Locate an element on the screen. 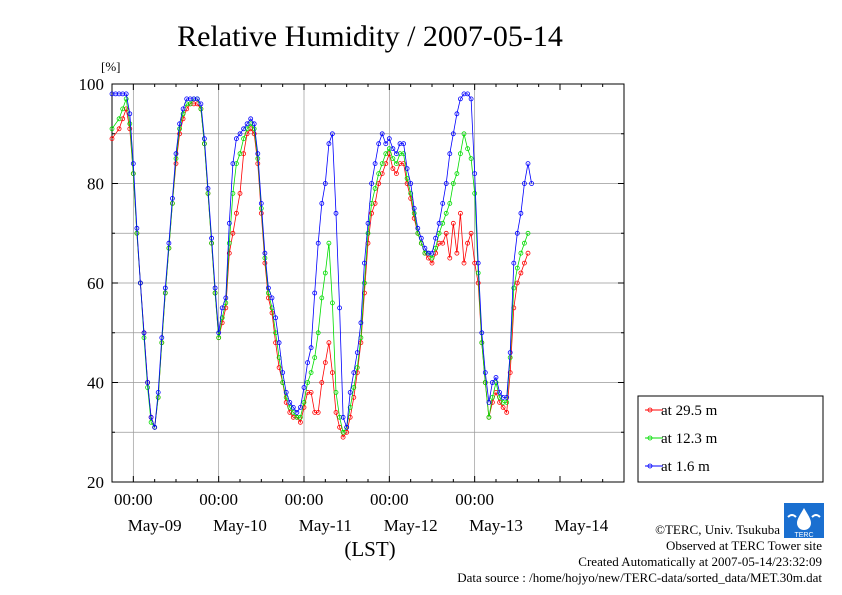 The width and height of the screenshot is (842, 595). y-tick-label: 40 is located at coordinates (95, 383).